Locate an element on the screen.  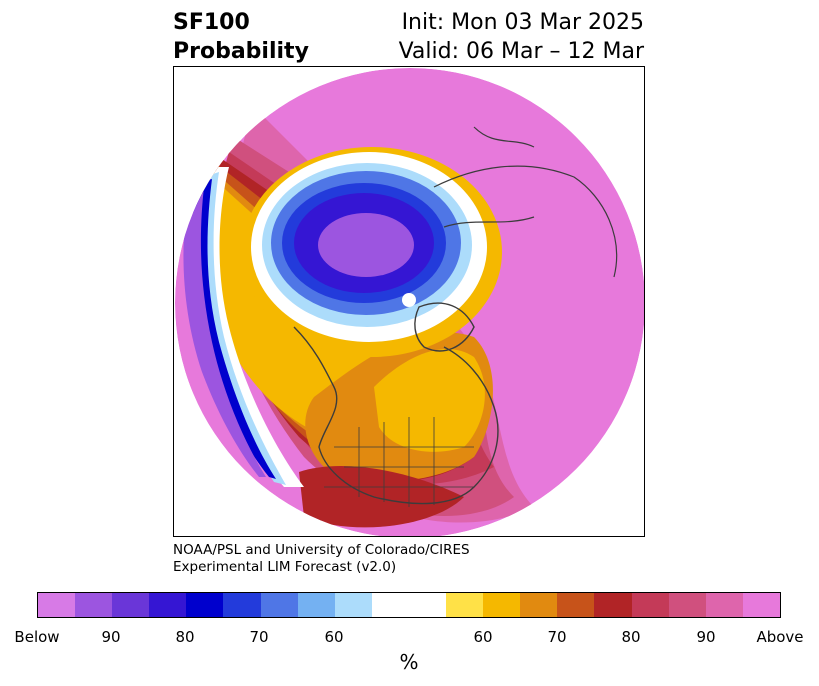
colorbar-tick-label: Below is located at coordinates (37, 637).